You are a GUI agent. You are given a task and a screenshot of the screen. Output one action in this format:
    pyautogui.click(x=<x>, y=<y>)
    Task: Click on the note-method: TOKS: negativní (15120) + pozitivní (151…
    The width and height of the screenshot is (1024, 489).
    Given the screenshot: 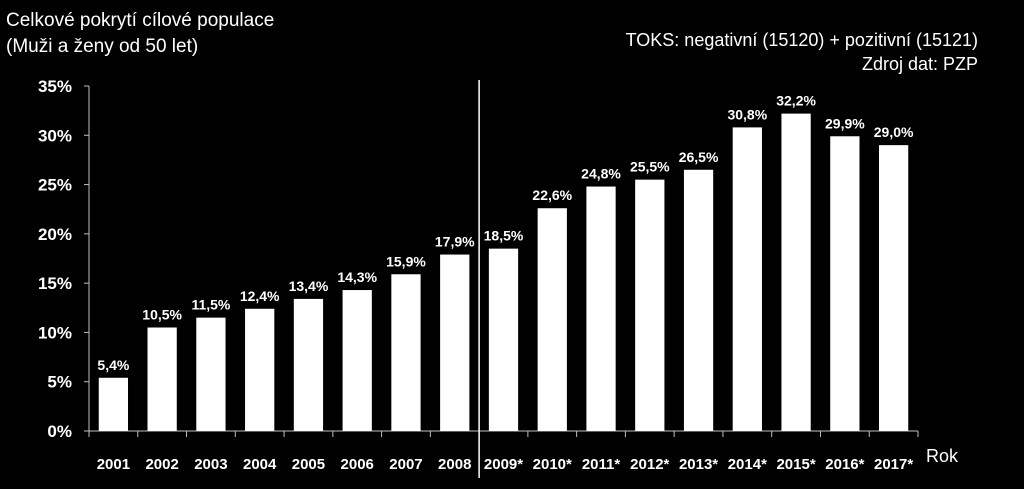 What is the action you would take?
    pyautogui.click(x=801, y=40)
    